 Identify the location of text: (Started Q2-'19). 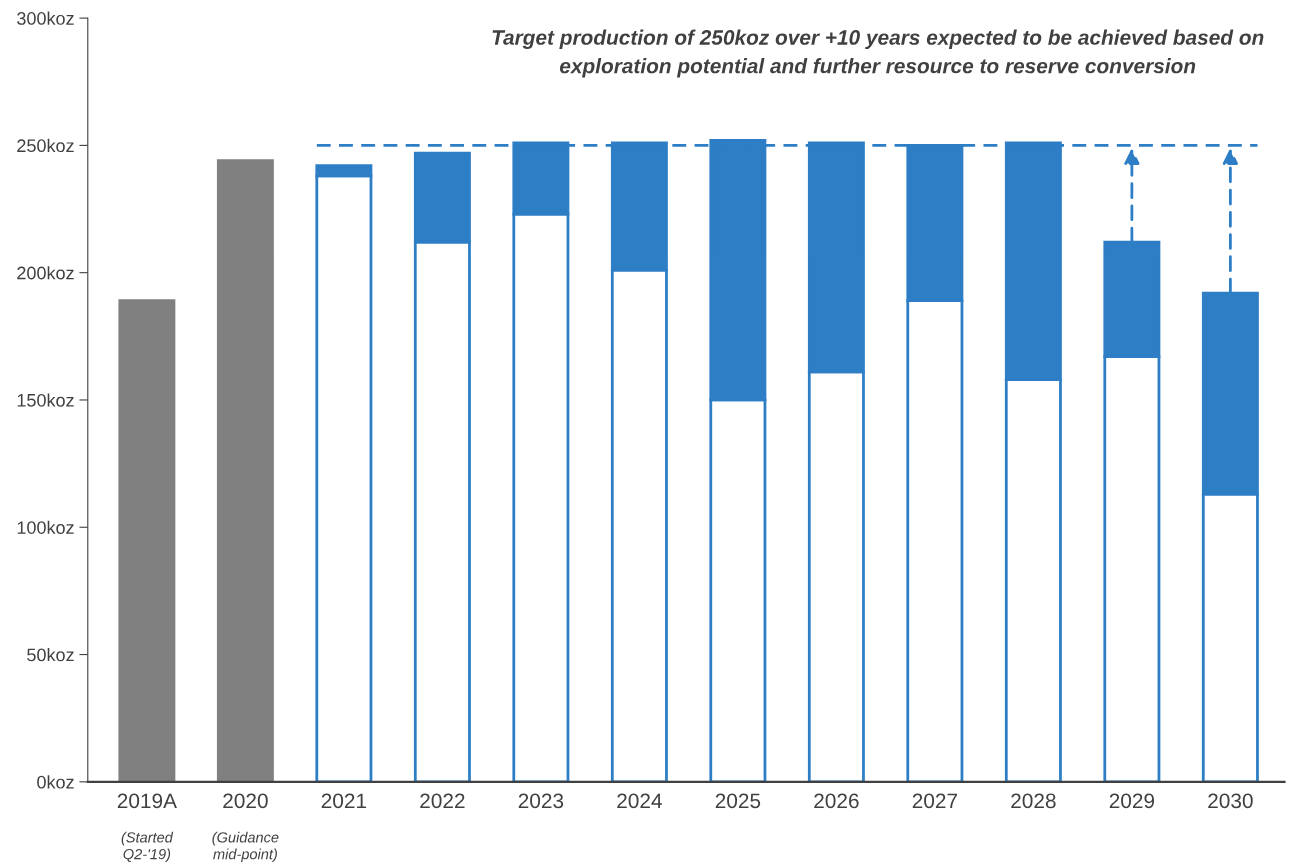
(147, 846).